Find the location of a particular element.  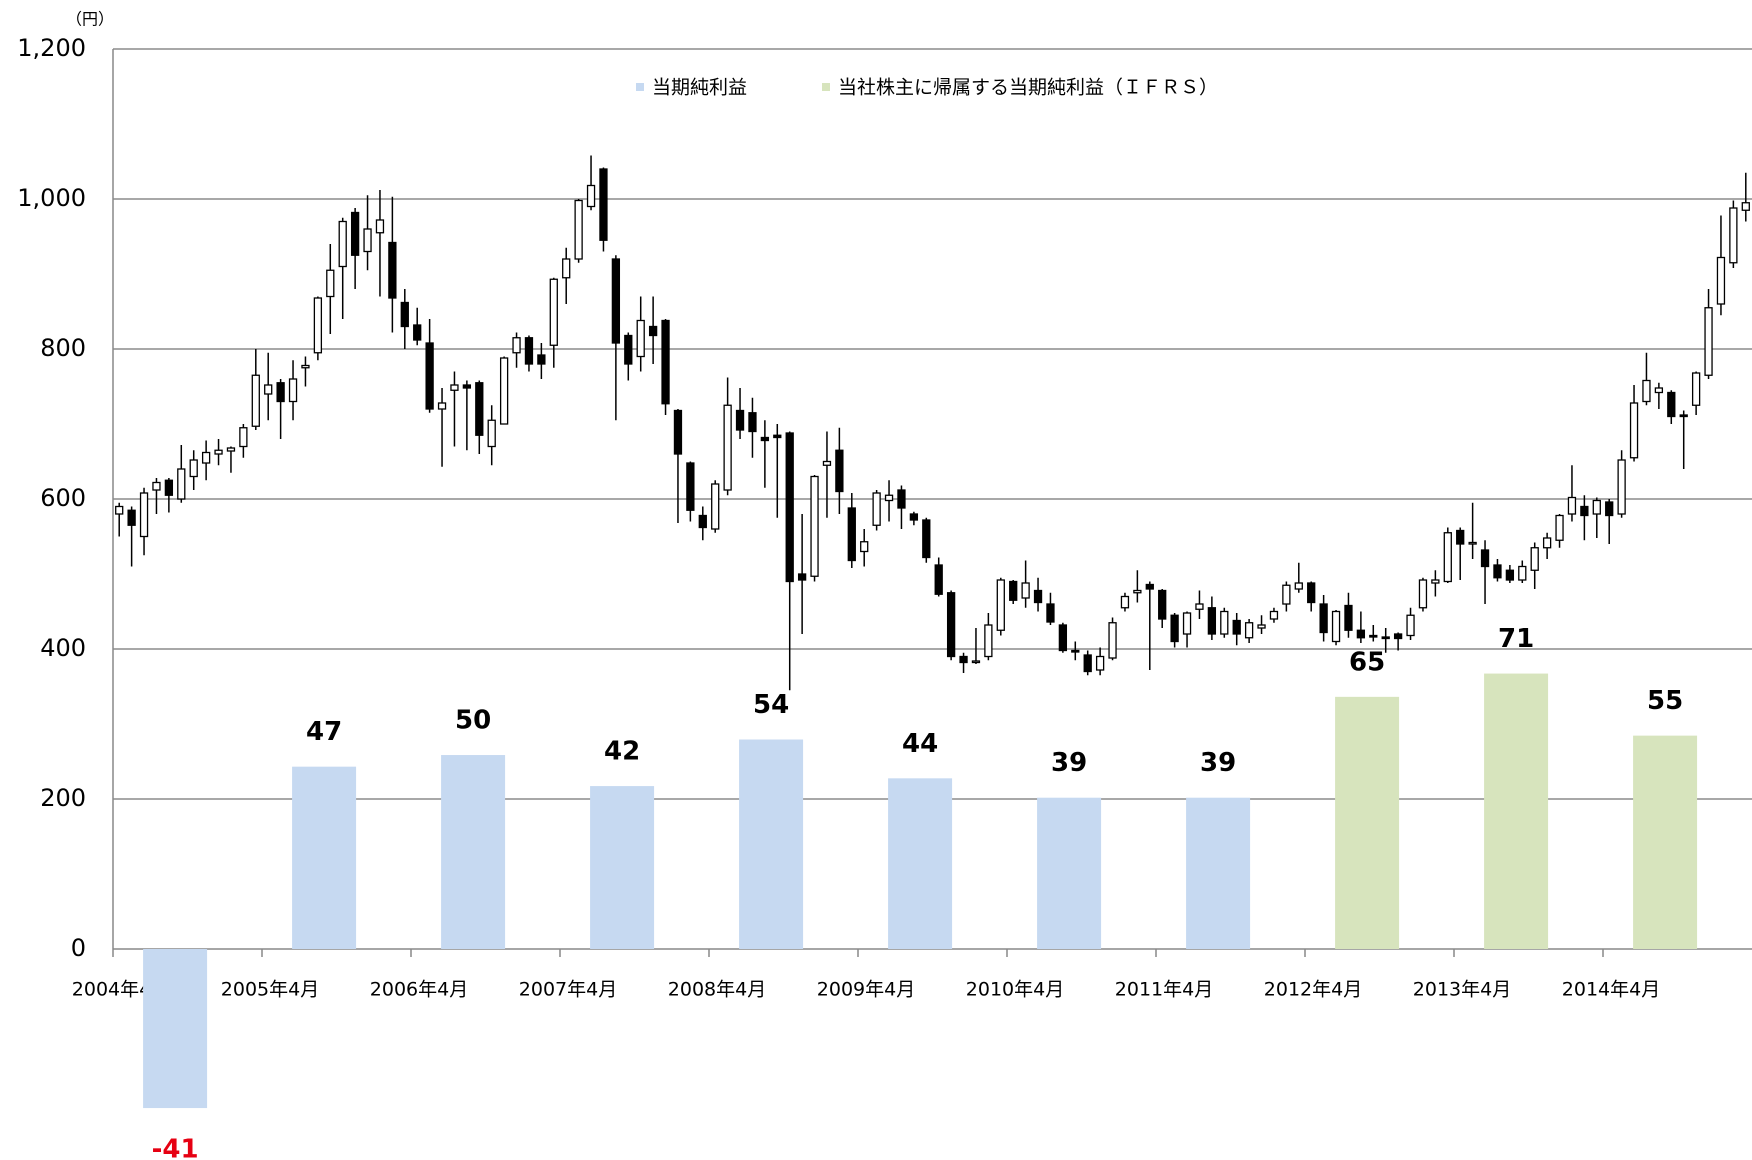

x-tick-label: 2014年4月 is located at coordinates (1611, 990).